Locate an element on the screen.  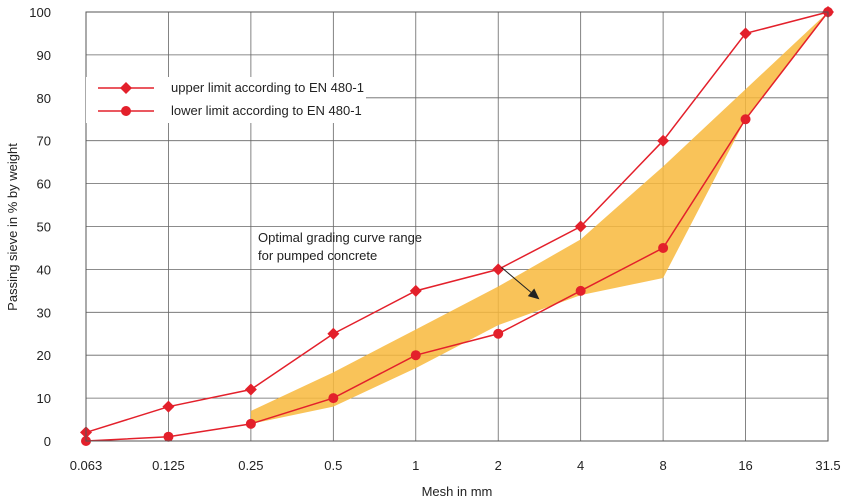
x-tick-label: 0.063 is located at coordinates (86, 465).